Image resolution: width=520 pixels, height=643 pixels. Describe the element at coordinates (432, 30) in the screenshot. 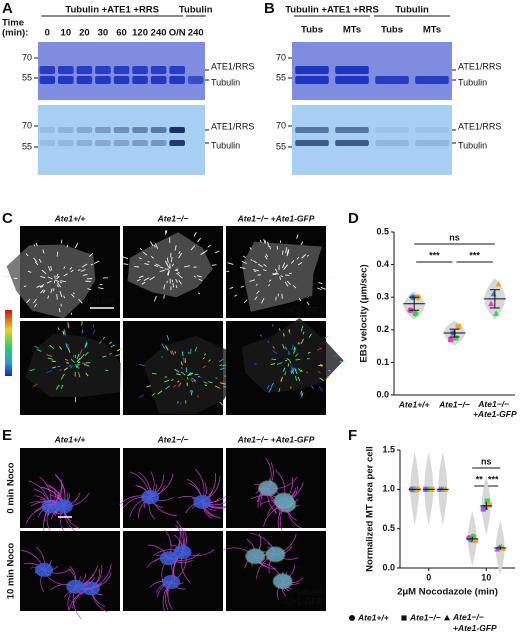

I see `lane-label: MTs` at that location.